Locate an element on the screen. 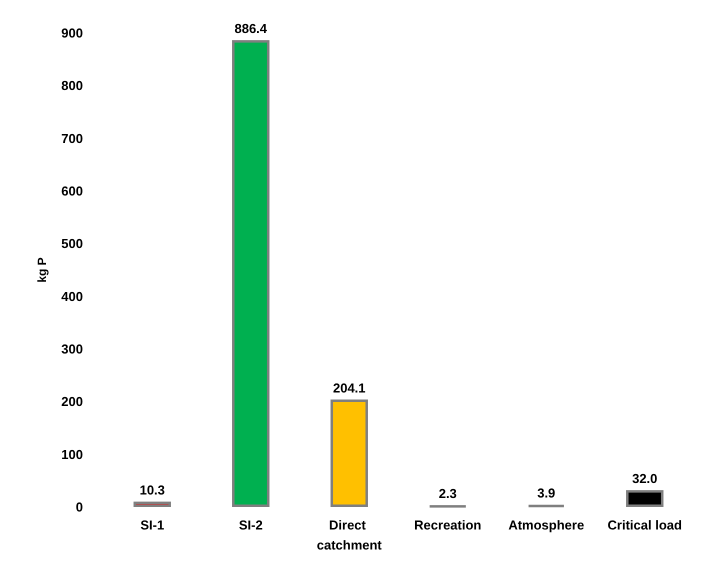  x-tick-label: SI-1 is located at coordinates (152, 525).